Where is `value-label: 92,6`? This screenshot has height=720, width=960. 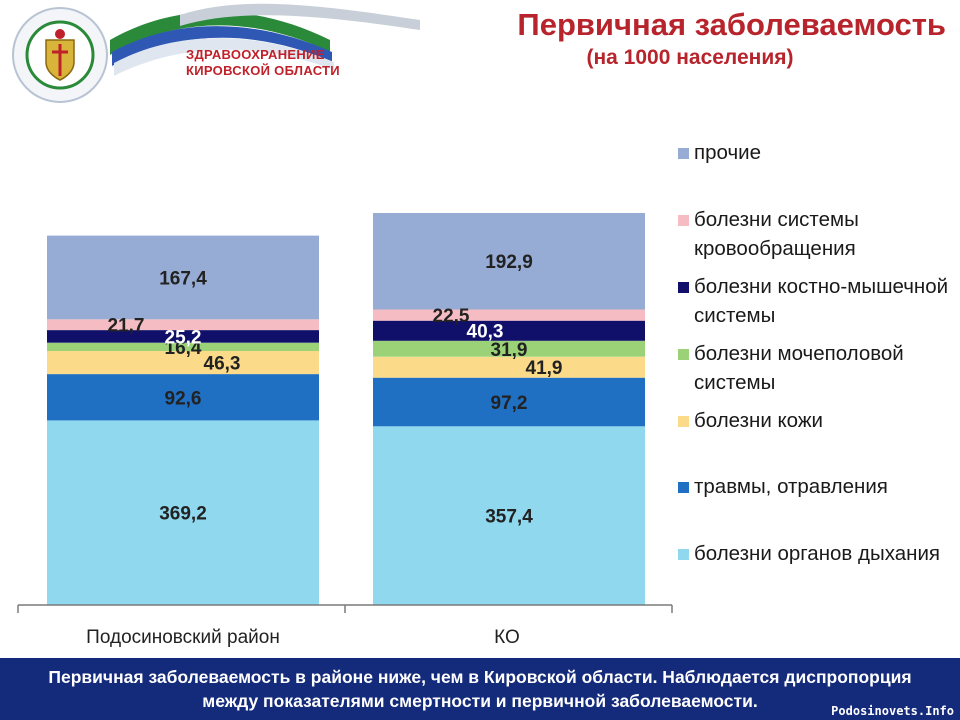
value-label: 92,6 is located at coordinates (183, 398).